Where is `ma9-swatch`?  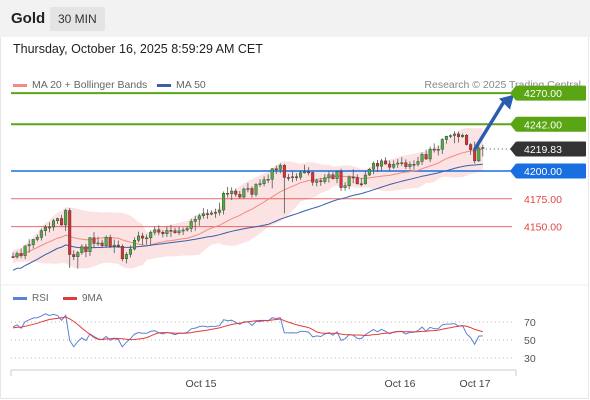 ma9-swatch is located at coordinates (70, 298).